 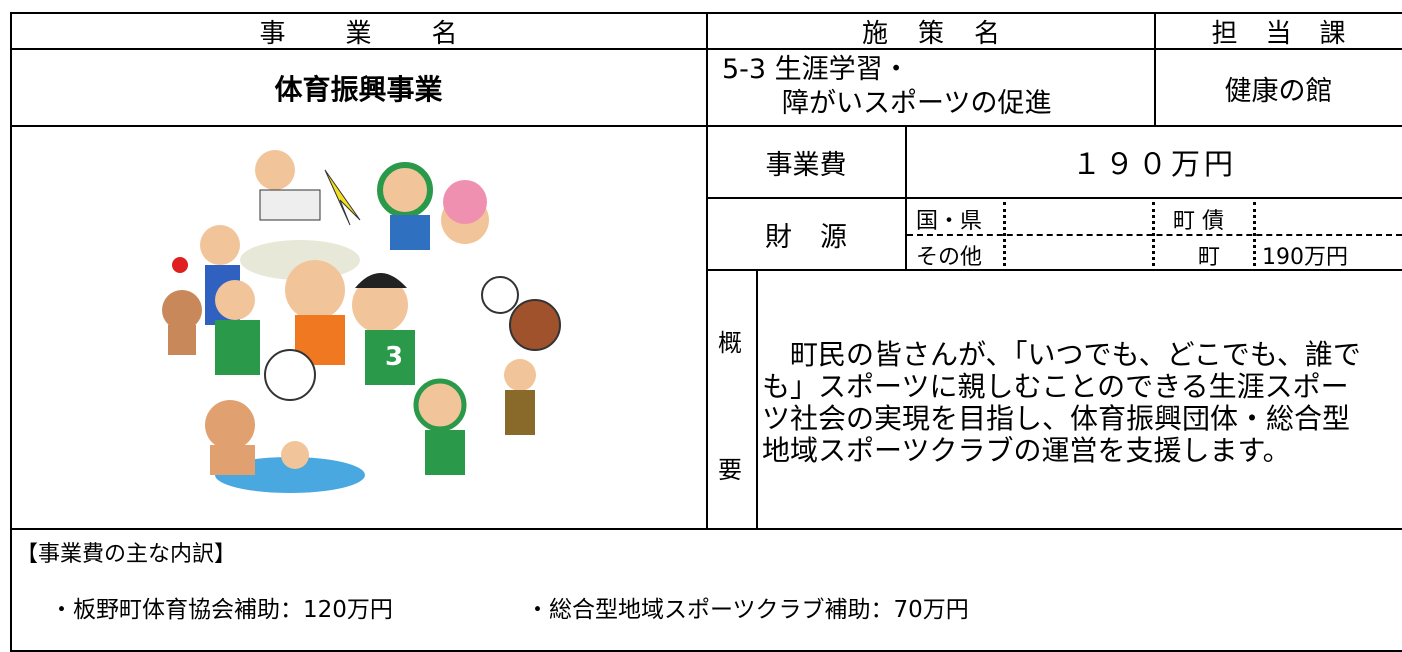 I want to click on policy-line: 障がいスポーツの促進, so click(x=917, y=103).